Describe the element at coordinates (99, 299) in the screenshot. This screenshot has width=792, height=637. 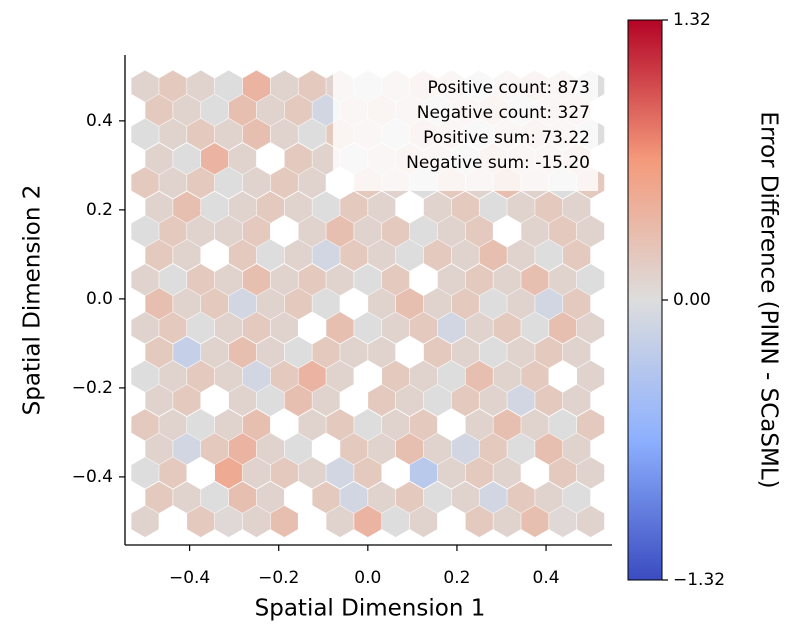
I see `y-tick-label: 0.0` at that location.